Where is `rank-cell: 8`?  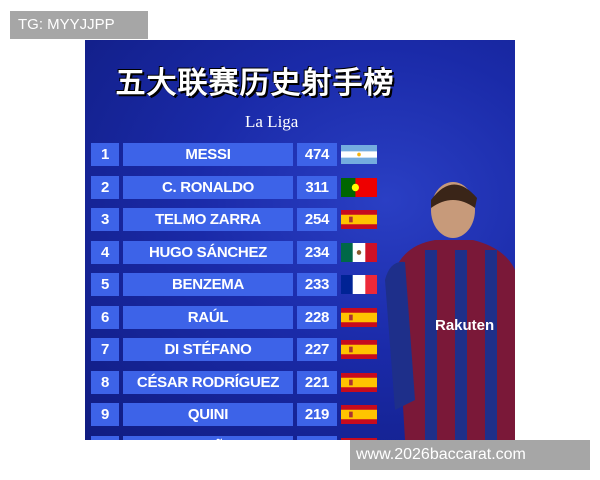 rank-cell: 8 is located at coordinates (105, 382).